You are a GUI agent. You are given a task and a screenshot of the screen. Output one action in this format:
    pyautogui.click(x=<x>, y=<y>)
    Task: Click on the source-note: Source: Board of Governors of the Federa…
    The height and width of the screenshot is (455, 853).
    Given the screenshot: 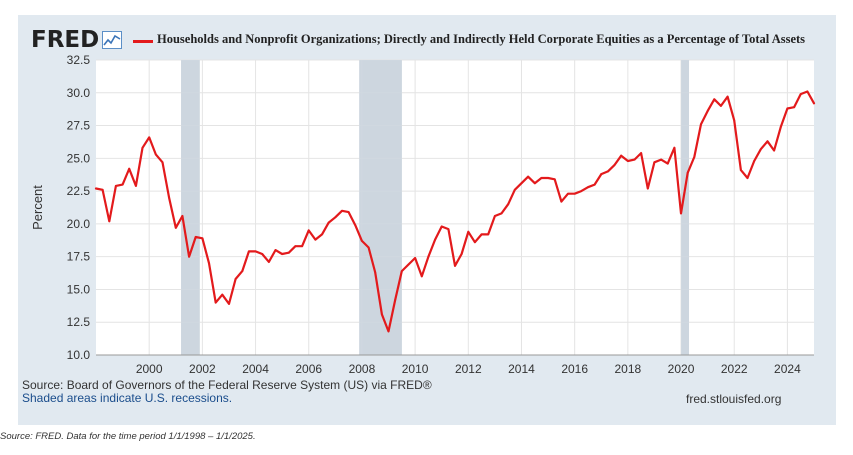 What is the action you would take?
    pyautogui.click(x=227, y=385)
    